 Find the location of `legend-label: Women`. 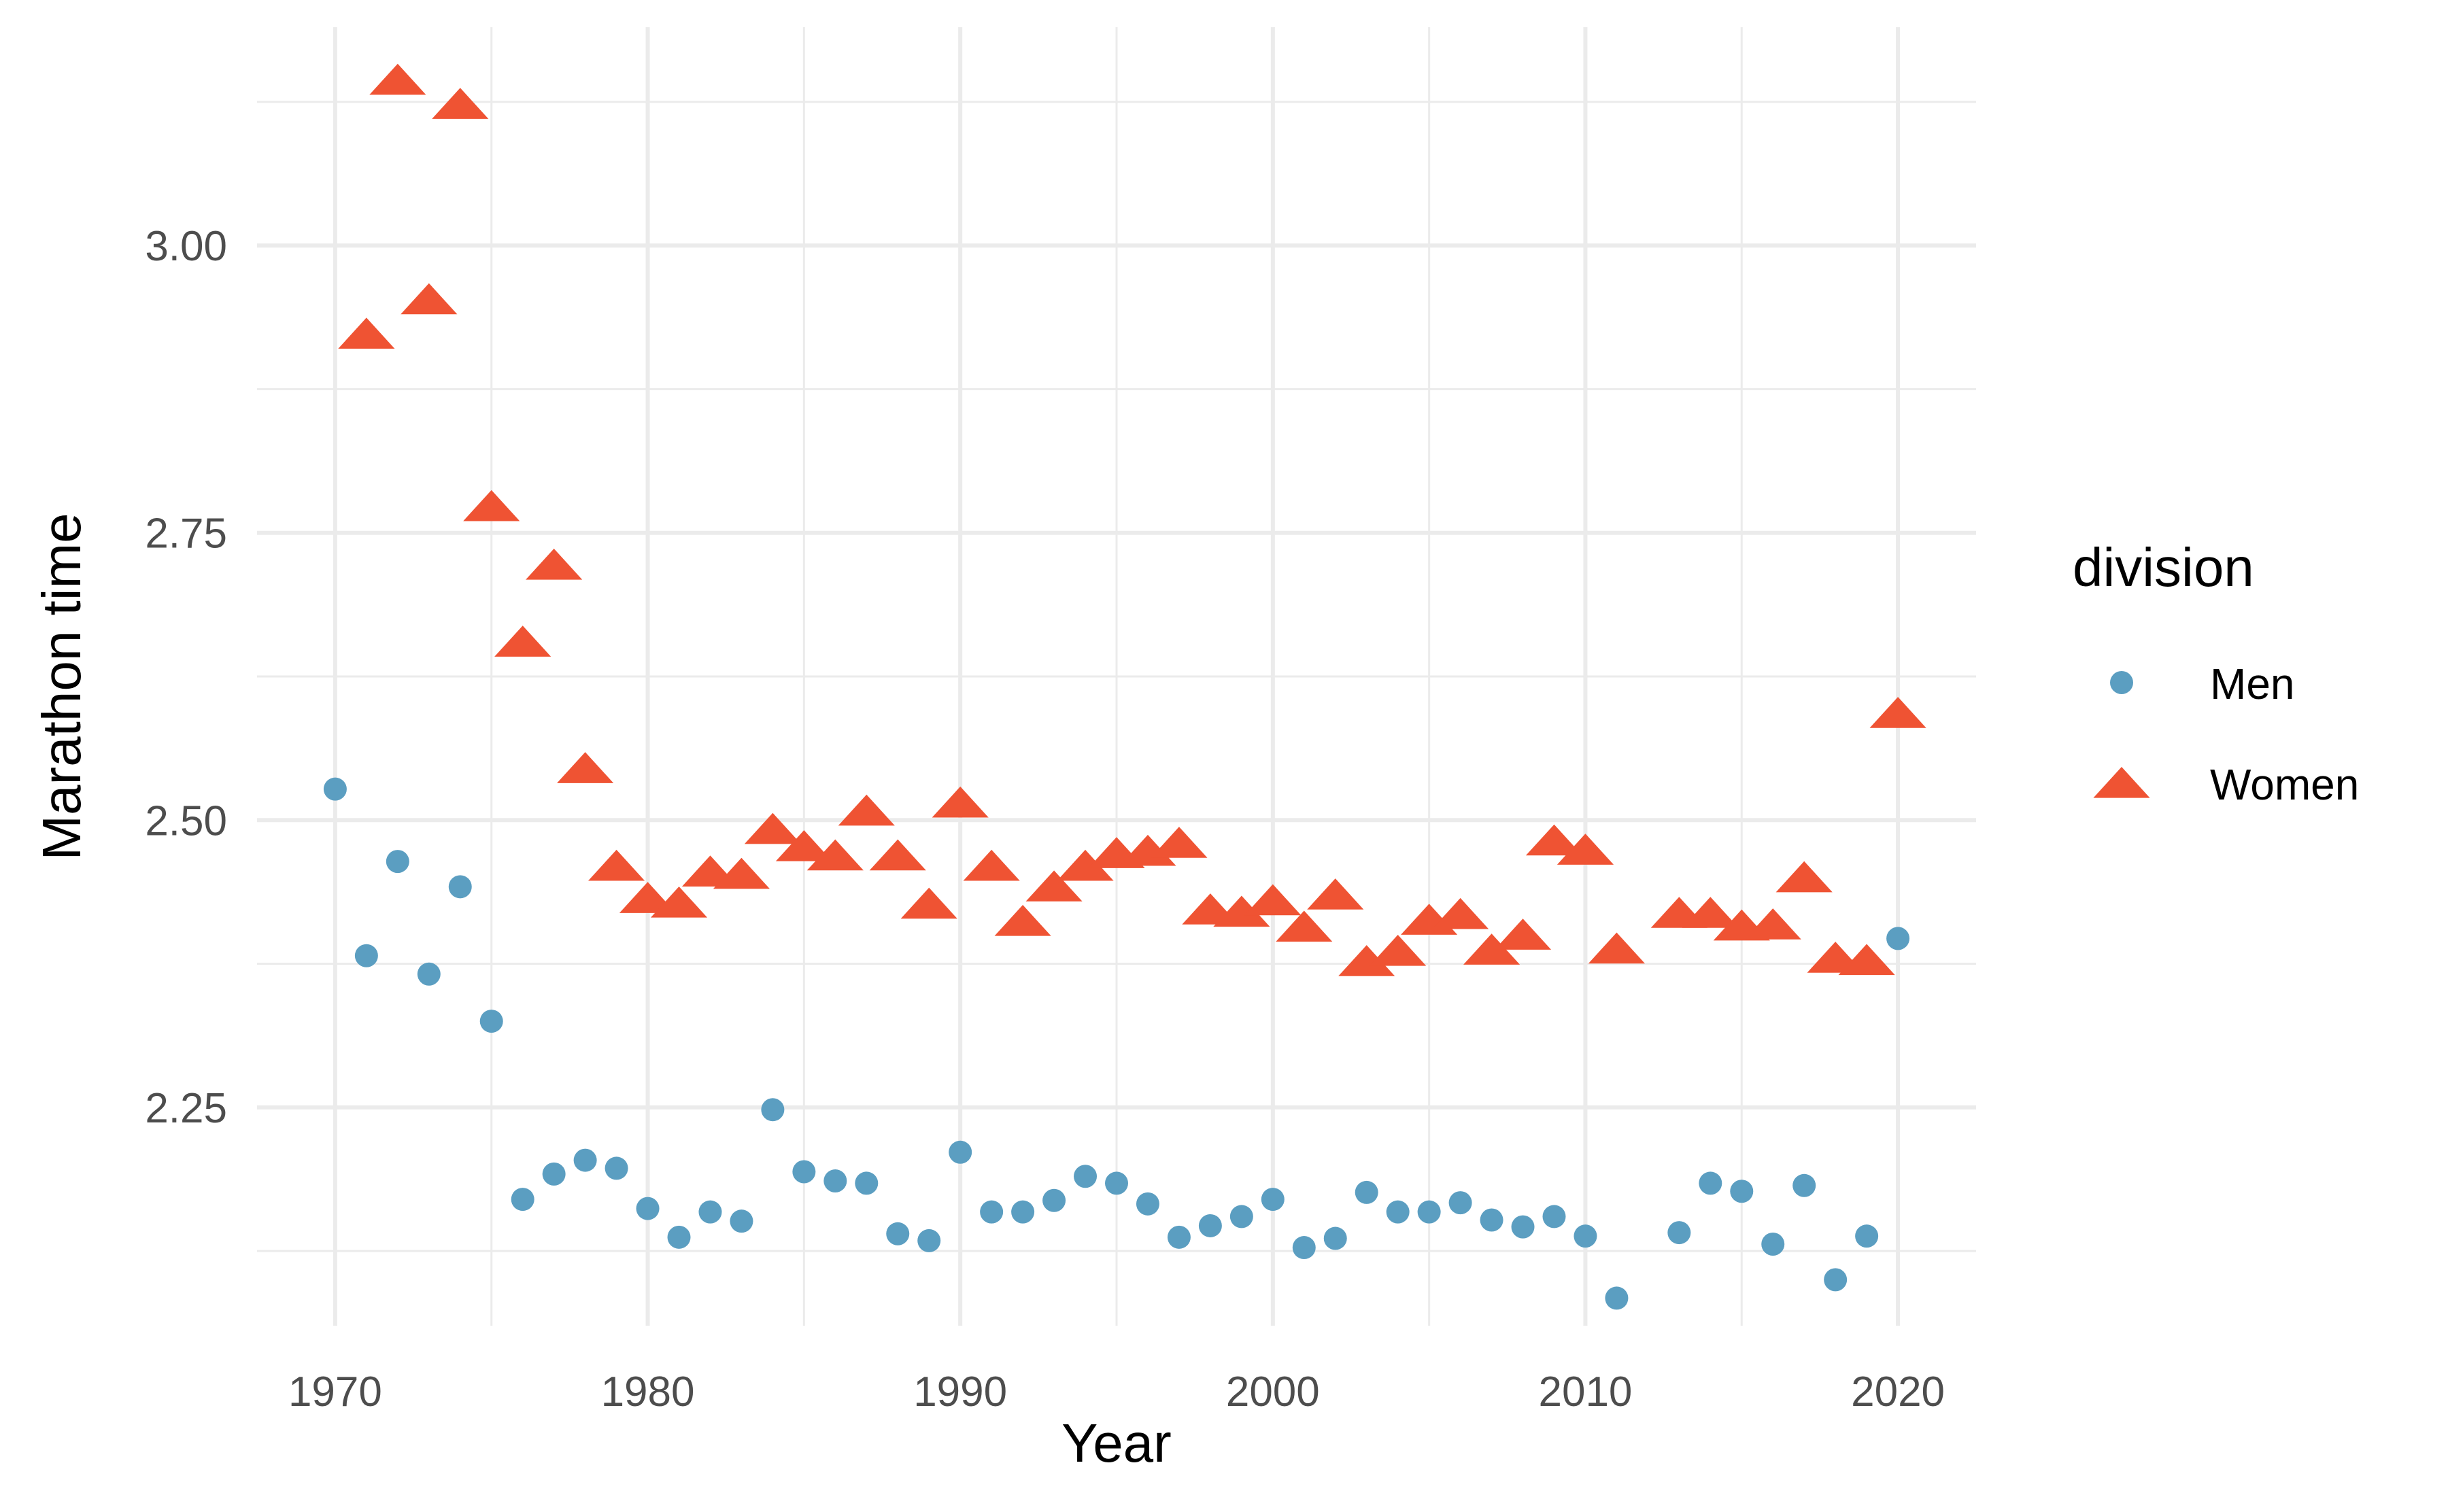

legend-label: Women is located at coordinates (2285, 784).